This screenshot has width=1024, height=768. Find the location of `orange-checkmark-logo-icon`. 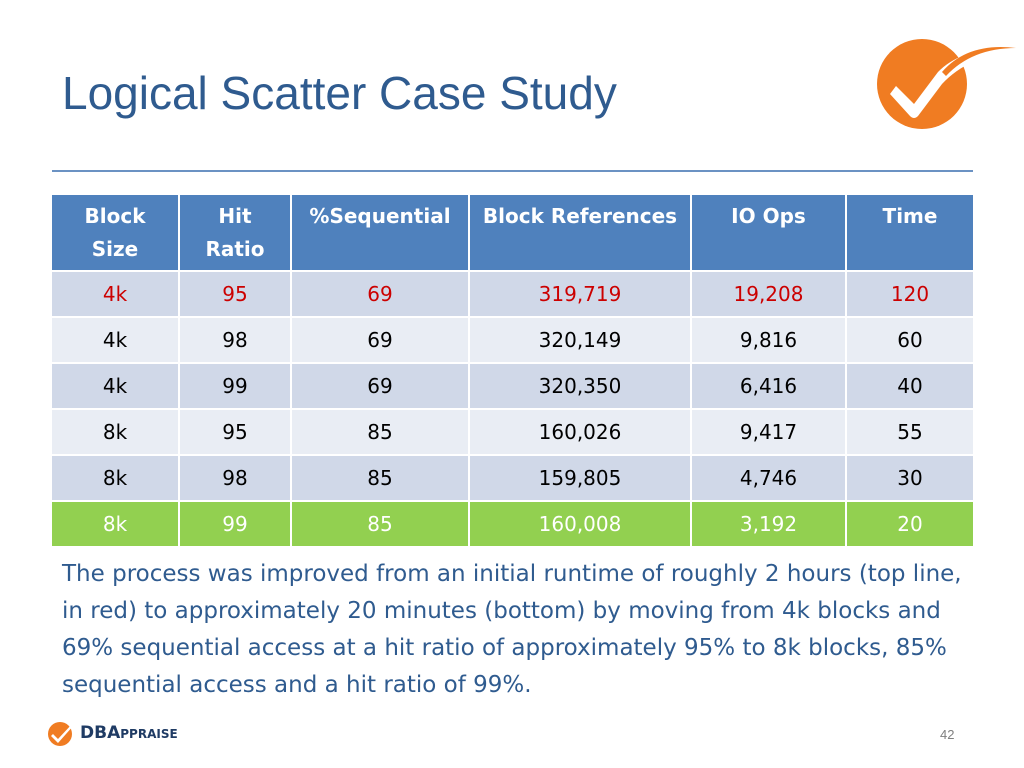

orange-checkmark-logo-icon is located at coordinates (943, 84).